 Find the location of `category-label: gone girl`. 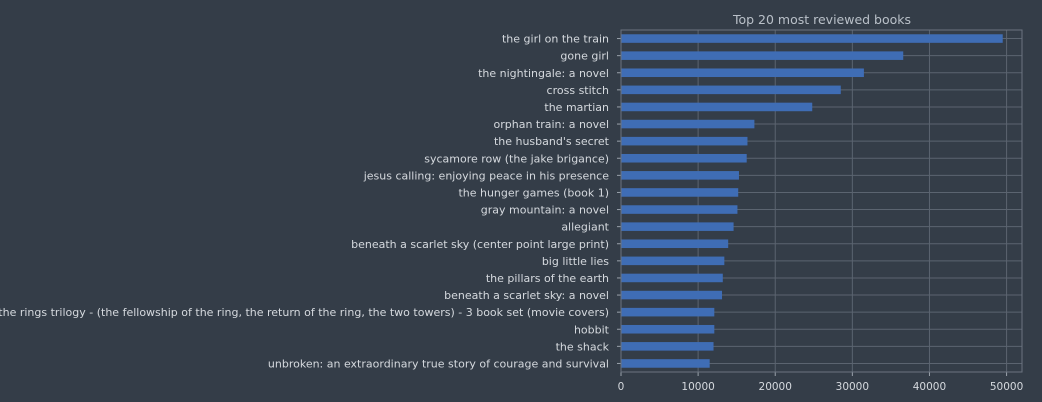

category-label: gone girl is located at coordinates (584, 56).